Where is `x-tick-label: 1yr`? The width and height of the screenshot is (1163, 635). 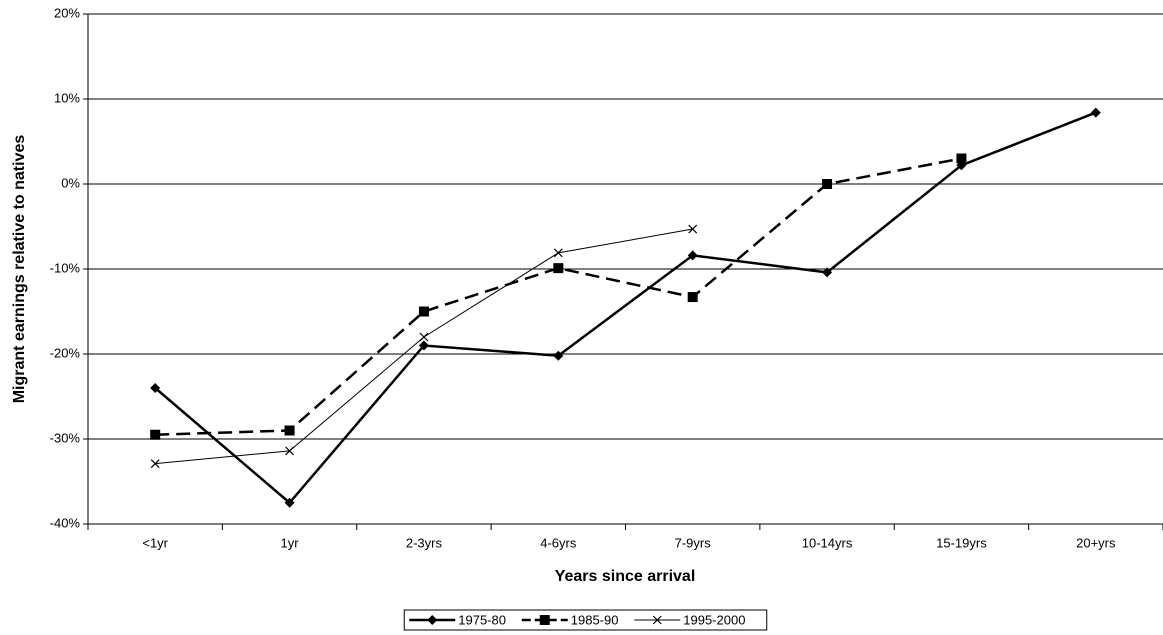 x-tick-label: 1yr is located at coordinates (290, 542).